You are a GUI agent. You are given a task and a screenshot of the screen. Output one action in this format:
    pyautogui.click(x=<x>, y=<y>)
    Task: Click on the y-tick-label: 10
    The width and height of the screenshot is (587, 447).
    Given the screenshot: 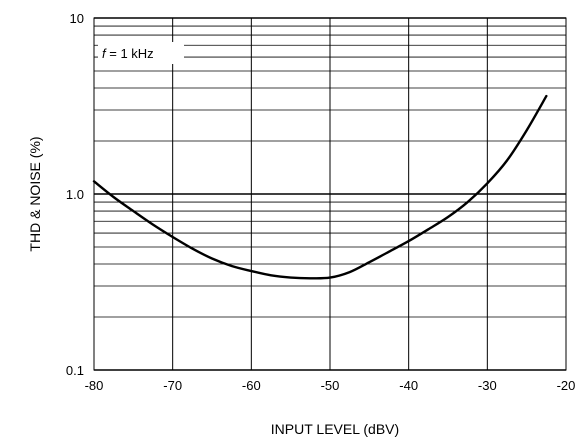 What is the action you would take?
    pyautogui.click(x=77, y=18)
    